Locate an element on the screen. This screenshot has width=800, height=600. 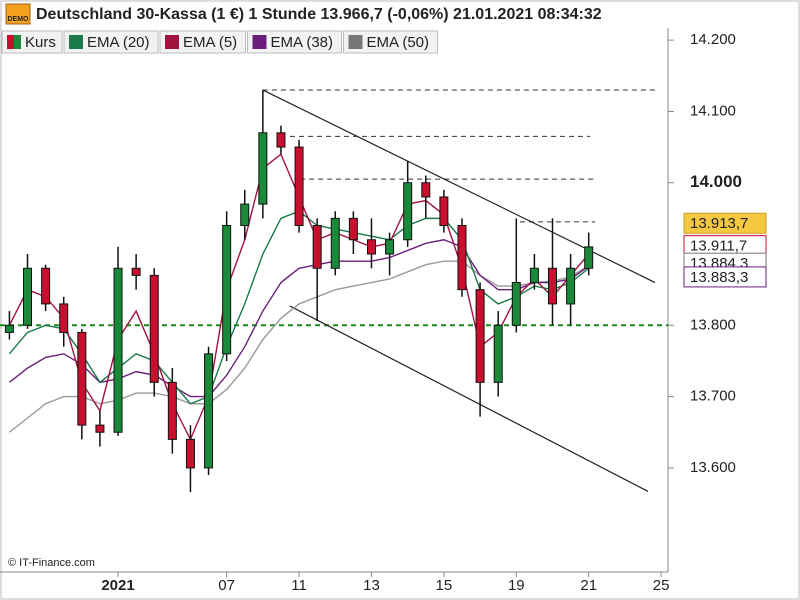
legend-item: EMA (50) is located at coordinates (390, 42).